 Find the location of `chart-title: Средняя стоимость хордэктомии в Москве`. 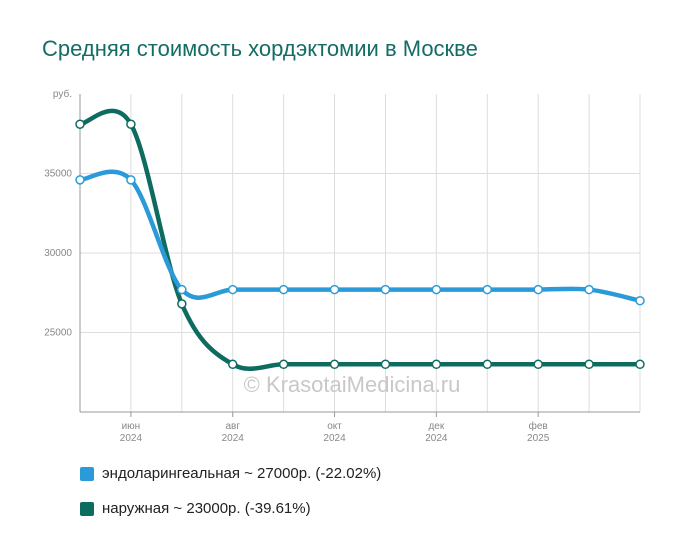

chart-title: Средняя стоимость хордэктомии в Москве is located at coordinates (260, 48).